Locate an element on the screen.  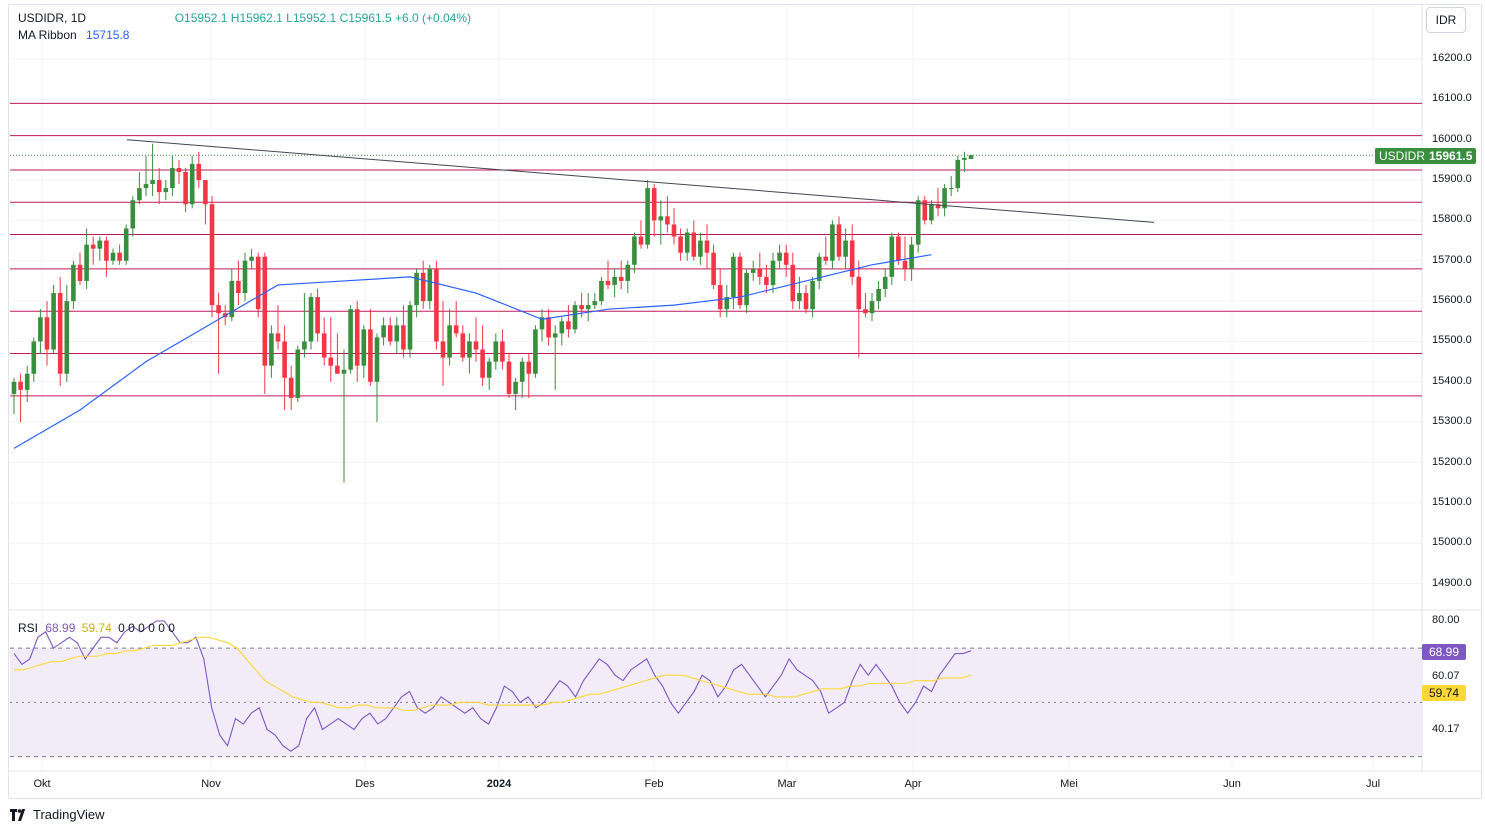
symbol-label: USDIDR is located at coordinates (41, 18).